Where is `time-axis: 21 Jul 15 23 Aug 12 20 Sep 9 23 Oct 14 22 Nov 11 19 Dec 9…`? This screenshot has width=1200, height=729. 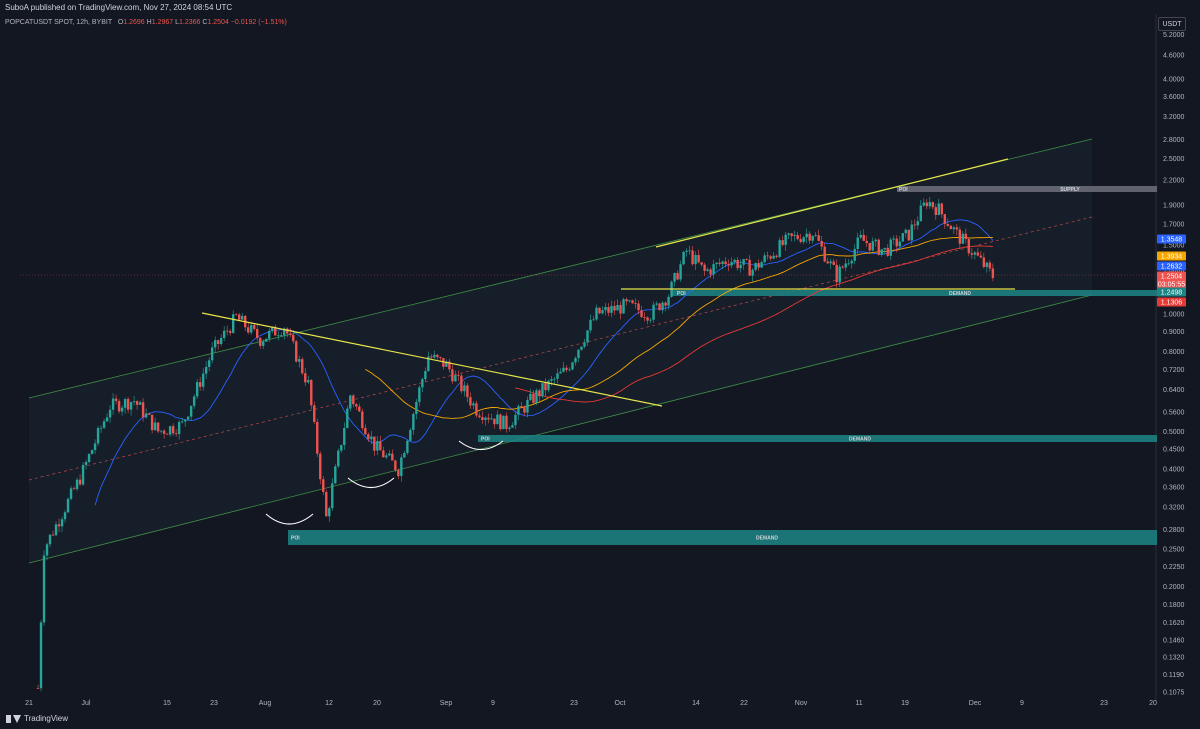
time-axis: 21 Jul 15 23 Aug 12 20 Sep 9 23 Oct 14 22 Nov 11 19 Dec 9… is located at coordinates (591, 703).